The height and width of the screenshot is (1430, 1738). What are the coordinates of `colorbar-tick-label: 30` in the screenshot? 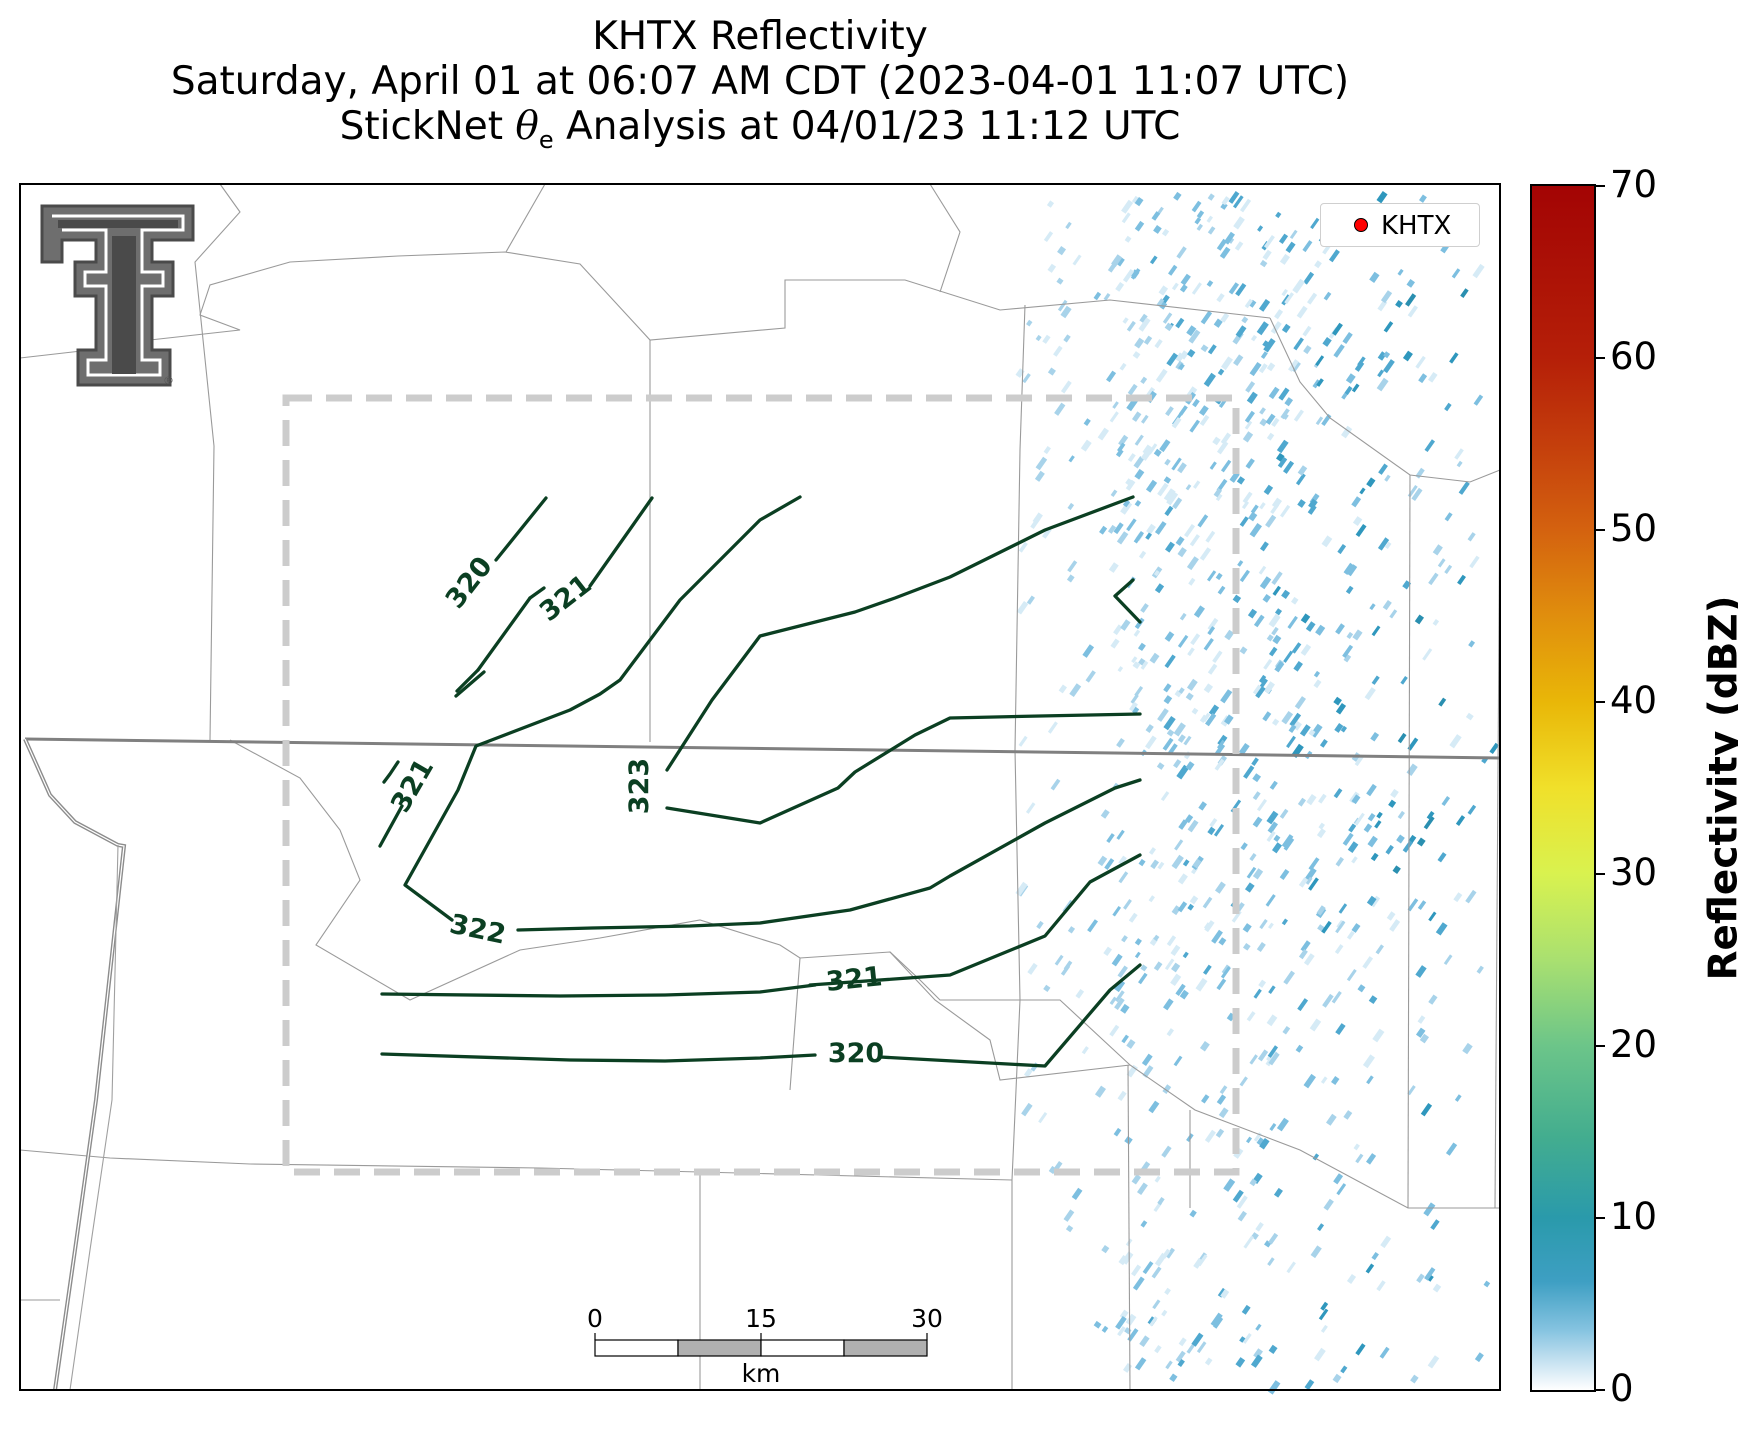 It's located at (1634, 872).